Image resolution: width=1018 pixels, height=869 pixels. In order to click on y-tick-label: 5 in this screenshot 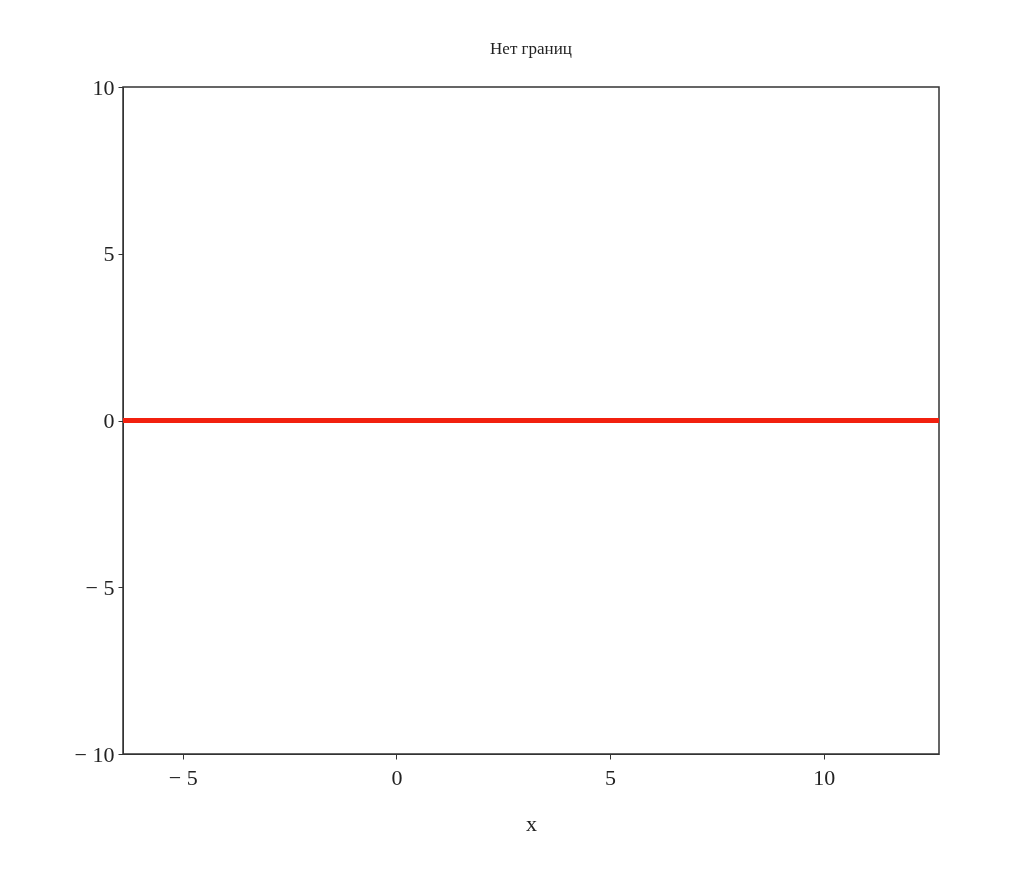, I will do `click(109, 254)`.